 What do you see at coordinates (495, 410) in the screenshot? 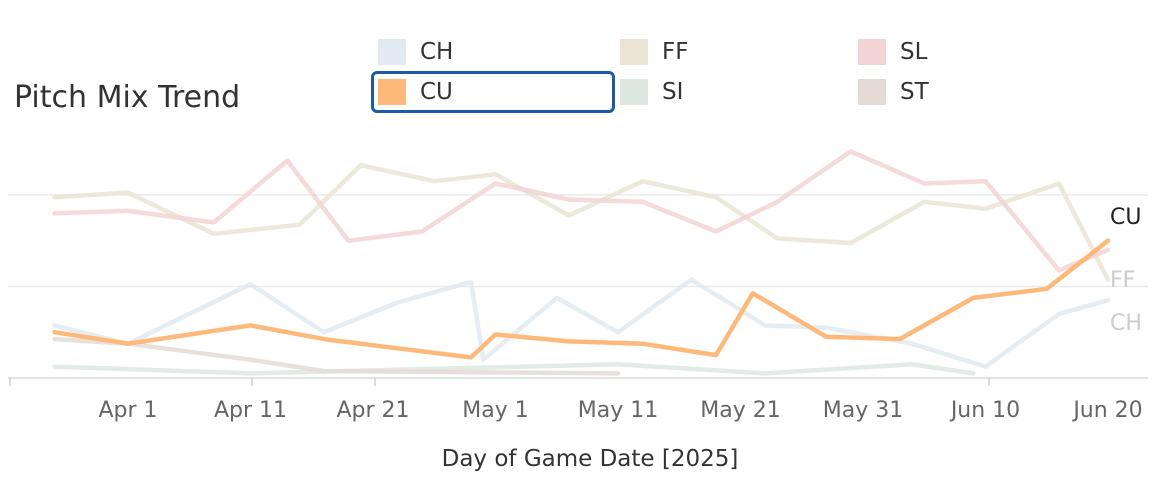
I see `x-tick-label: May 1` at bounding box center [495, 410].